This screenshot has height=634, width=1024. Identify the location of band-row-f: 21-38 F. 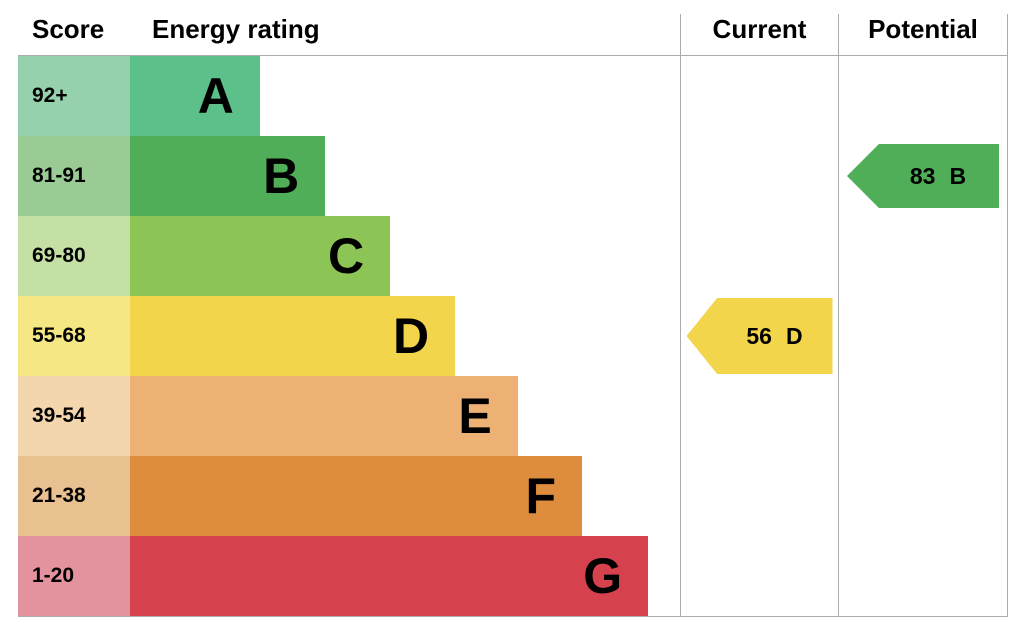
(513, 496).